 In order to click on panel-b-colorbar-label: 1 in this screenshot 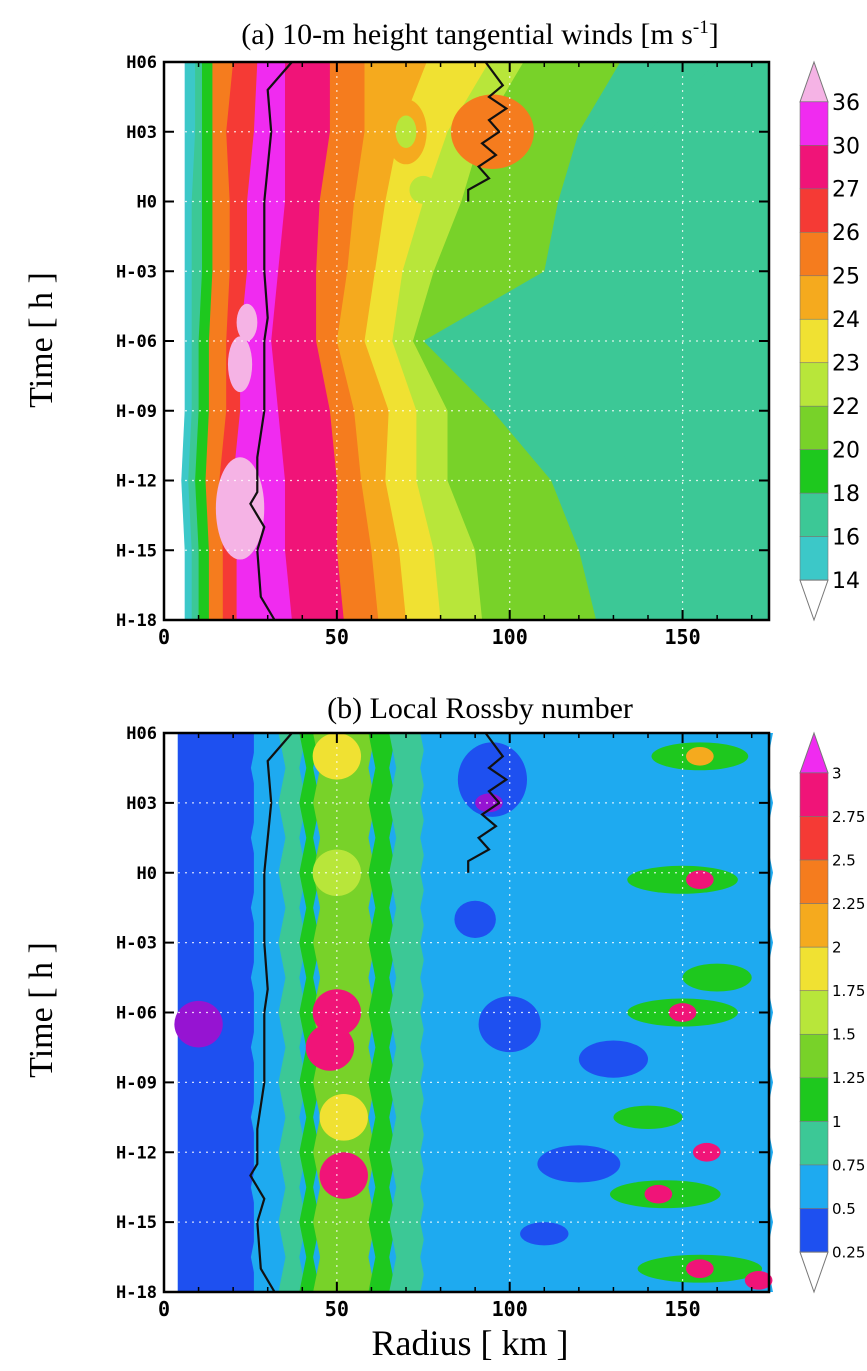, I will do `click(837, 1122)`.